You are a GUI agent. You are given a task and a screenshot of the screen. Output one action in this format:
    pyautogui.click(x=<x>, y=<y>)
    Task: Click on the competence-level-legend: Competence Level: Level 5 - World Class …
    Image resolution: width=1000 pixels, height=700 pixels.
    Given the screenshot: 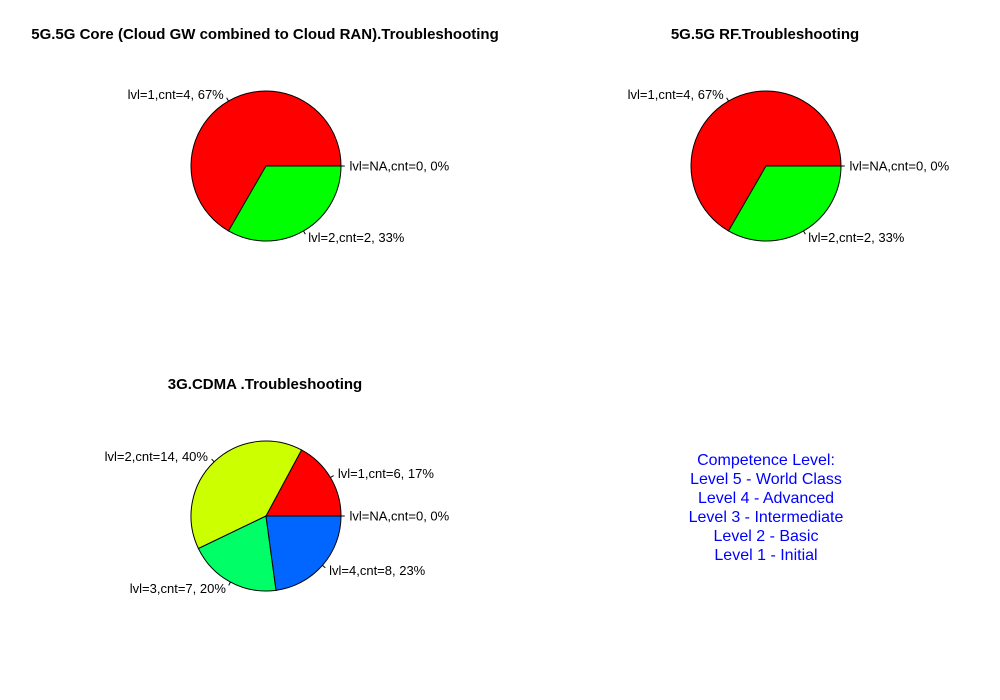 What is the action you would take?
    pyautogui.click(x=766, y=508)
    